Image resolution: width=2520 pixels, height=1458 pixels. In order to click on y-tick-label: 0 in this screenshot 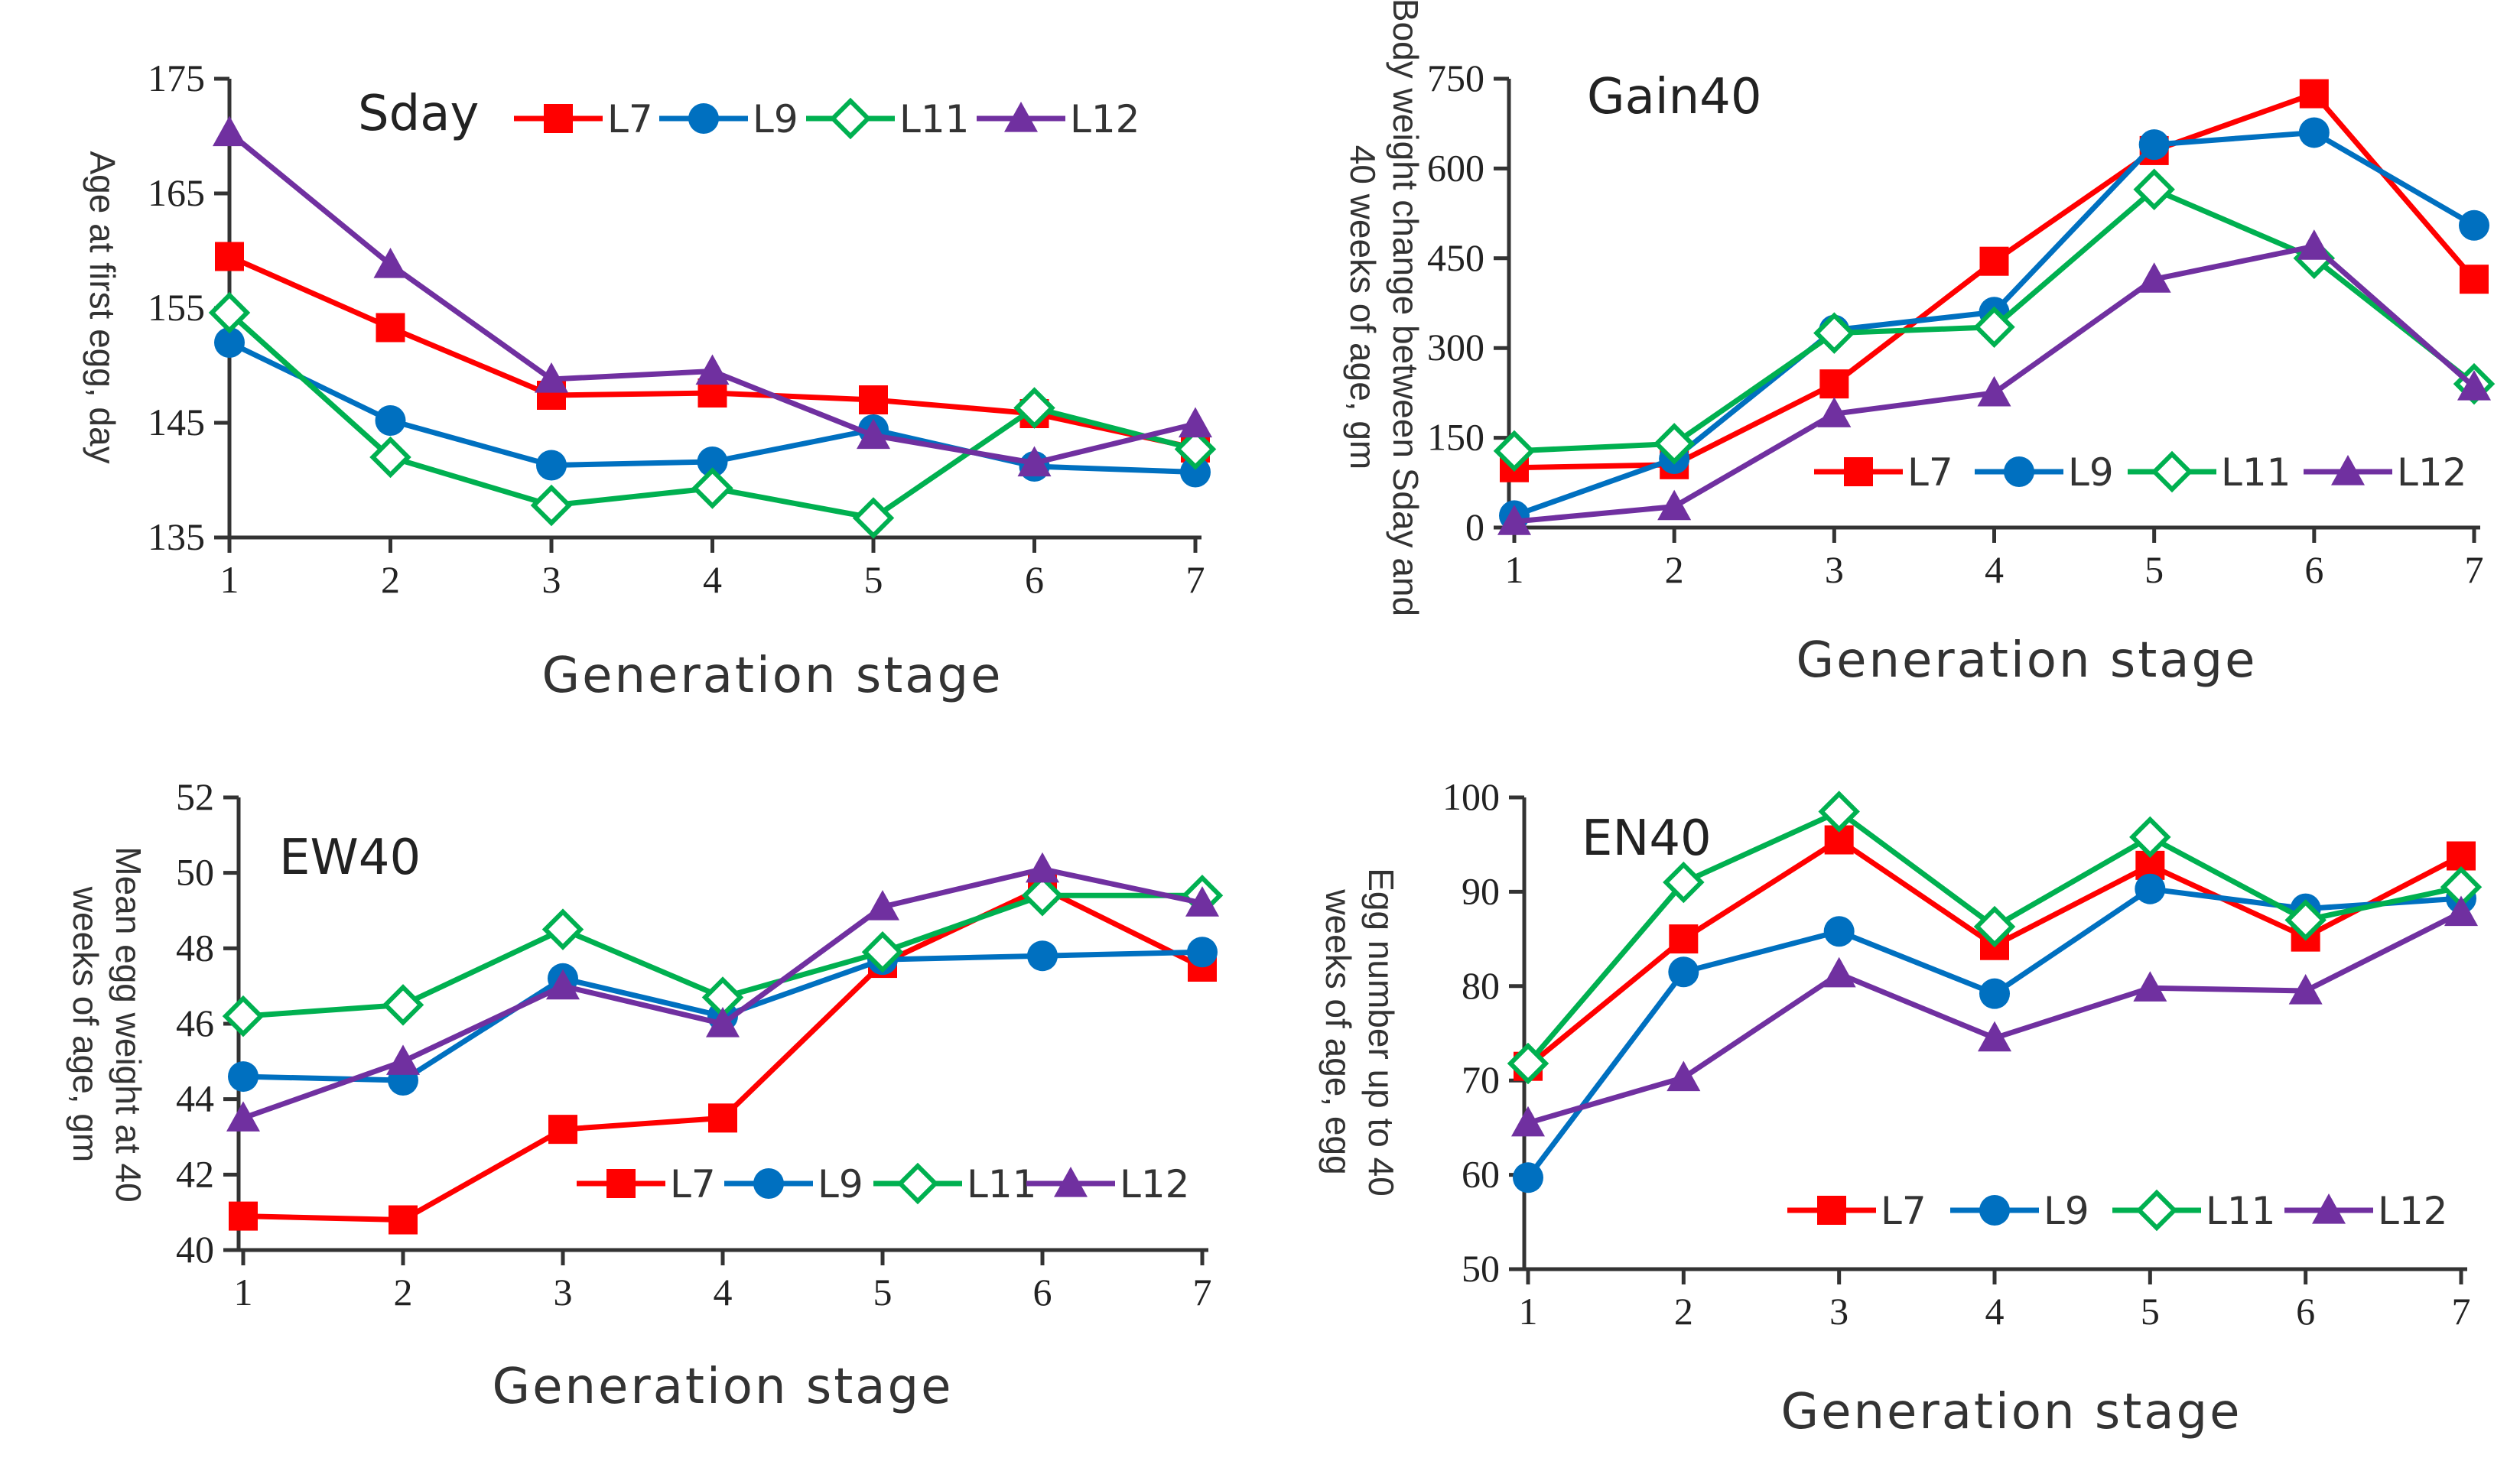, I will do `click(1474, 526)`.